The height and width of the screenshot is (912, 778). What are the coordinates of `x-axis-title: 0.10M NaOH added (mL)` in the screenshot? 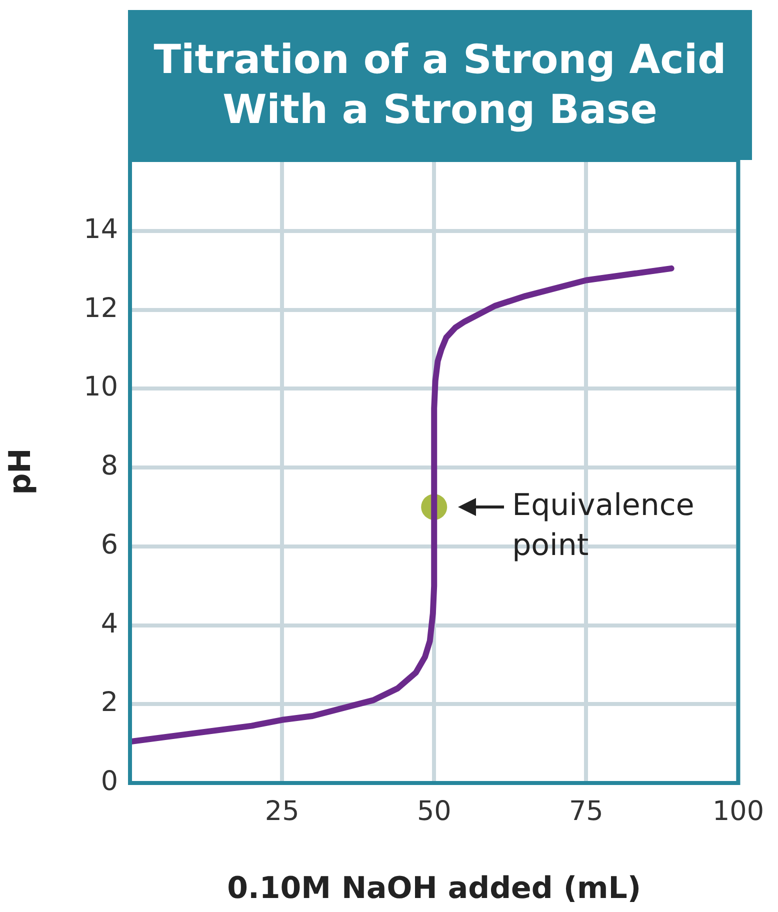 It's located at (434, 888).